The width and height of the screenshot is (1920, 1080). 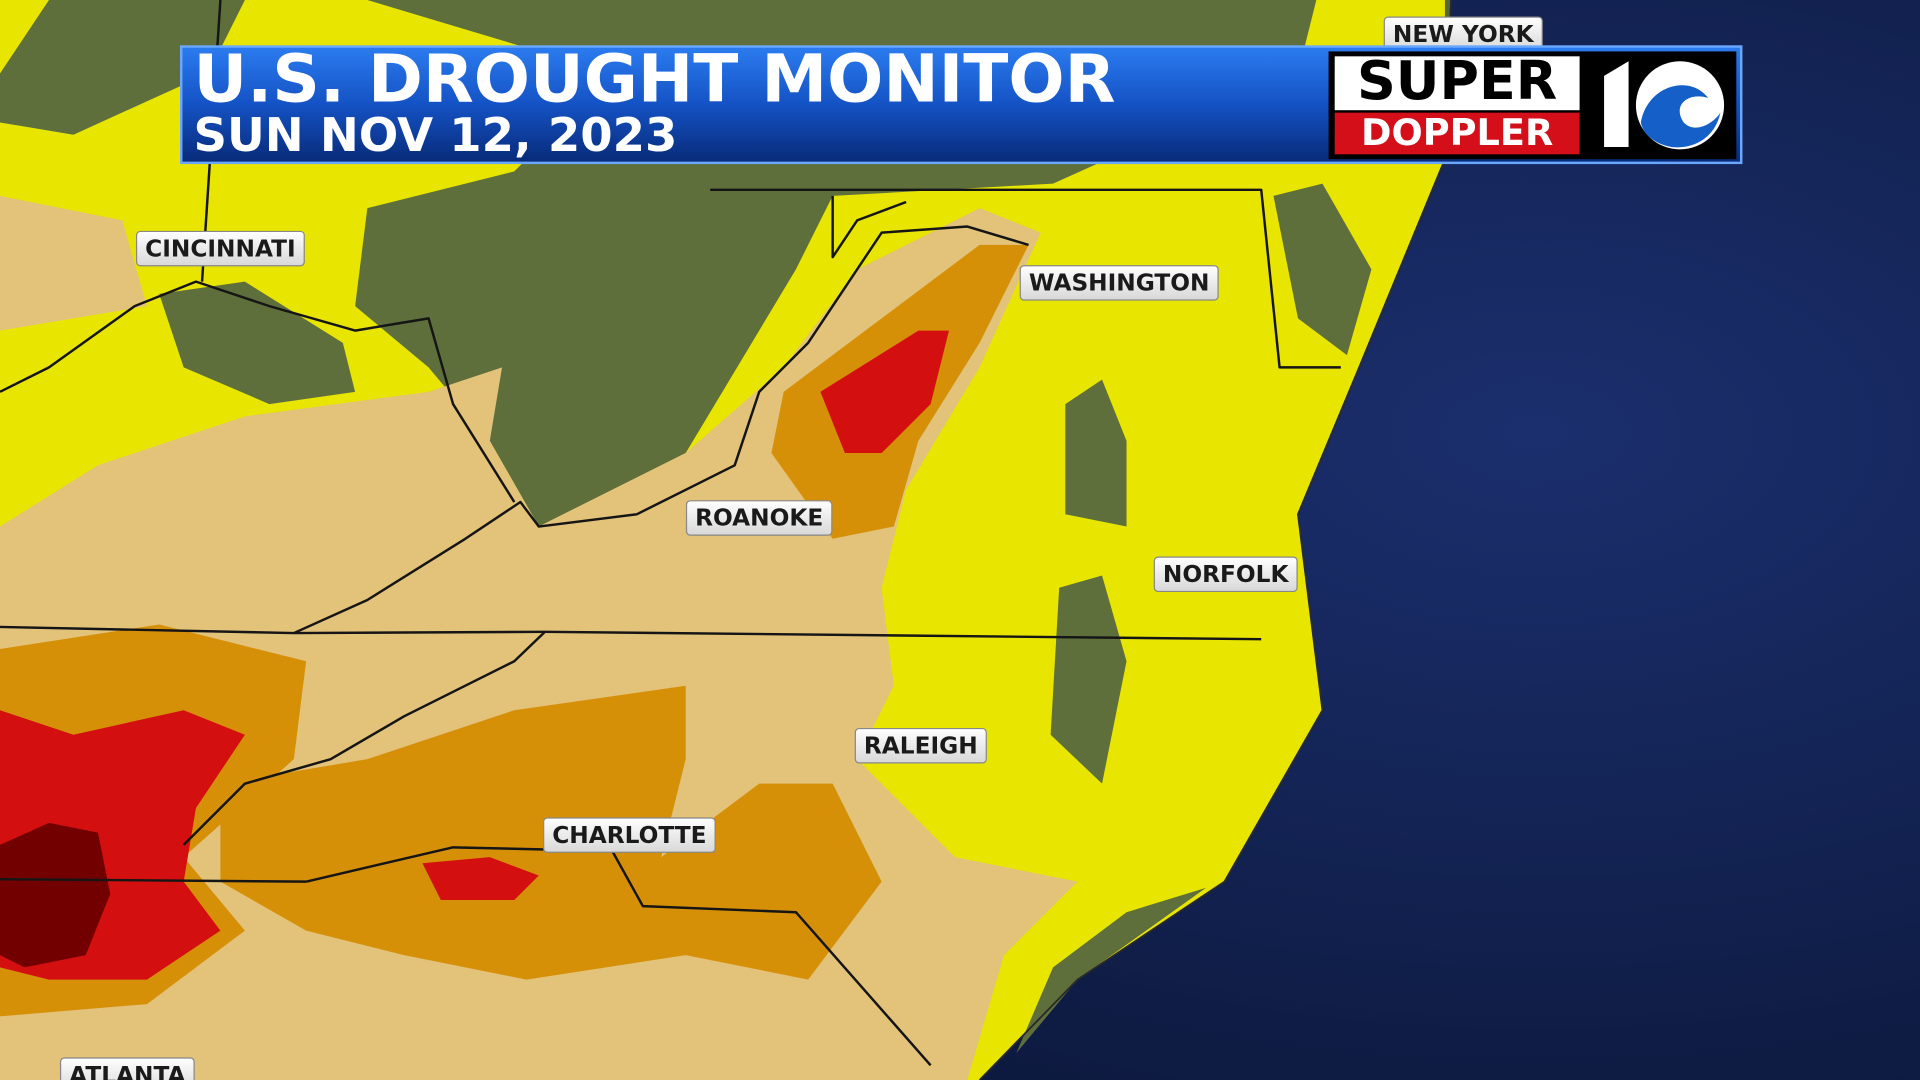 What do you see at coordinates (654, 78) in the screenshot?
I see `title: U.S. DROUGHT MONITOR` at bounding box center [654, 78].